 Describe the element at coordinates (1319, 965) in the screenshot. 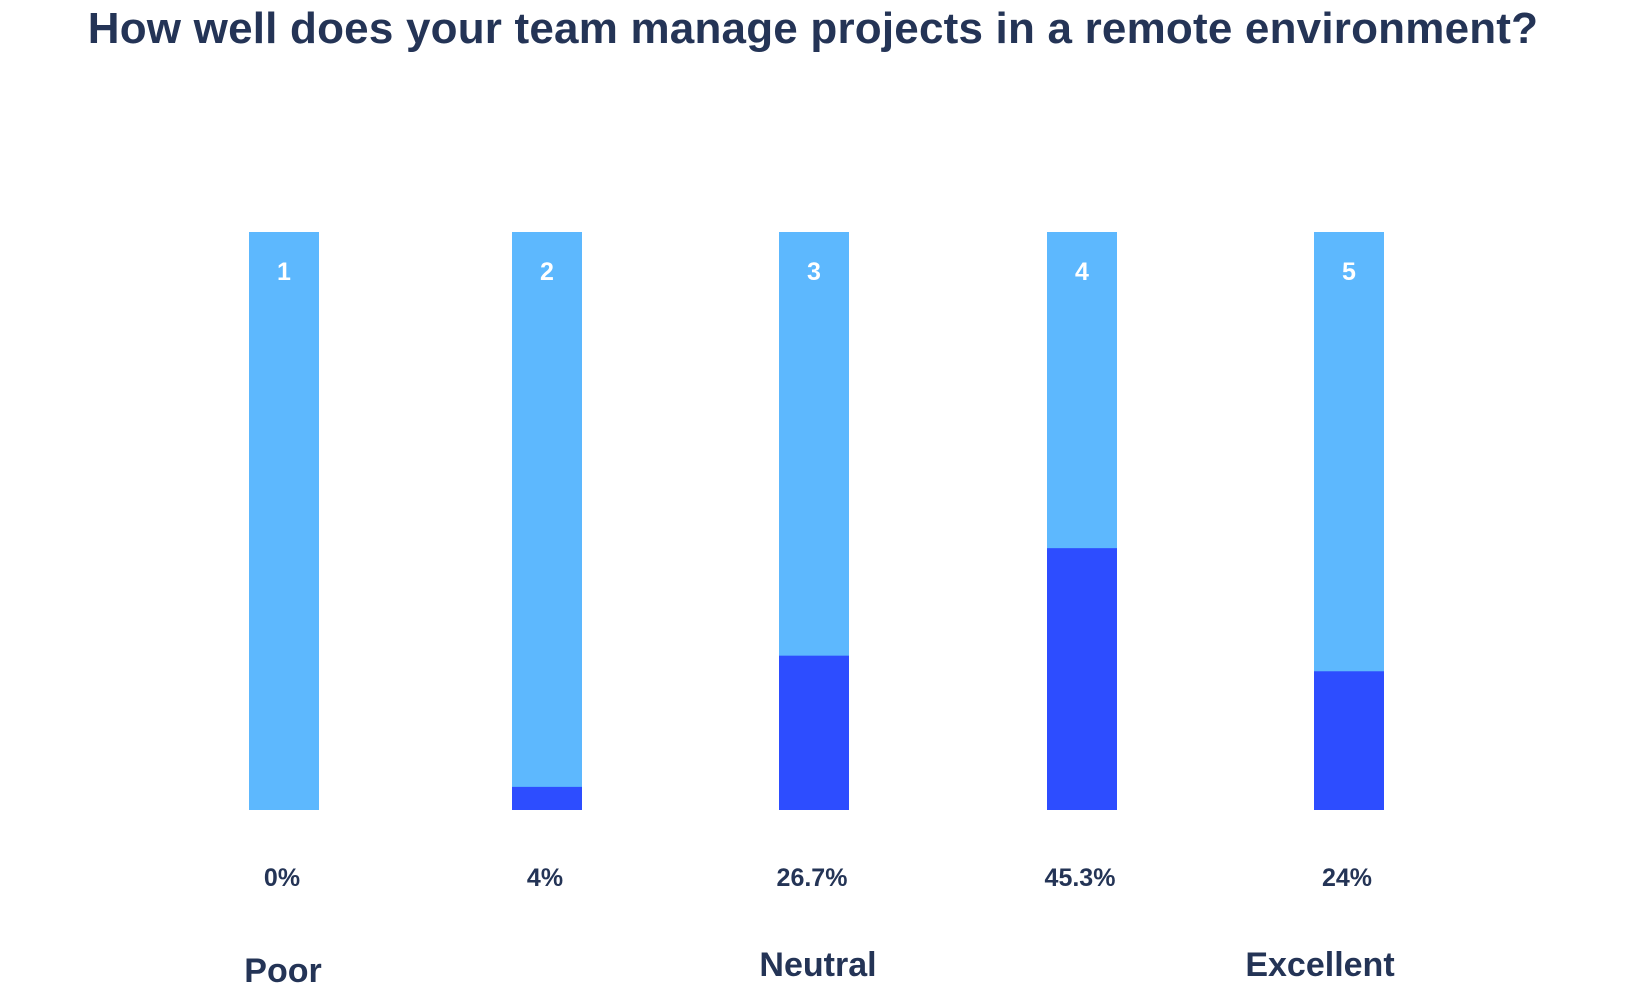

I see `scale-label-excellent: Excellent` at that location.